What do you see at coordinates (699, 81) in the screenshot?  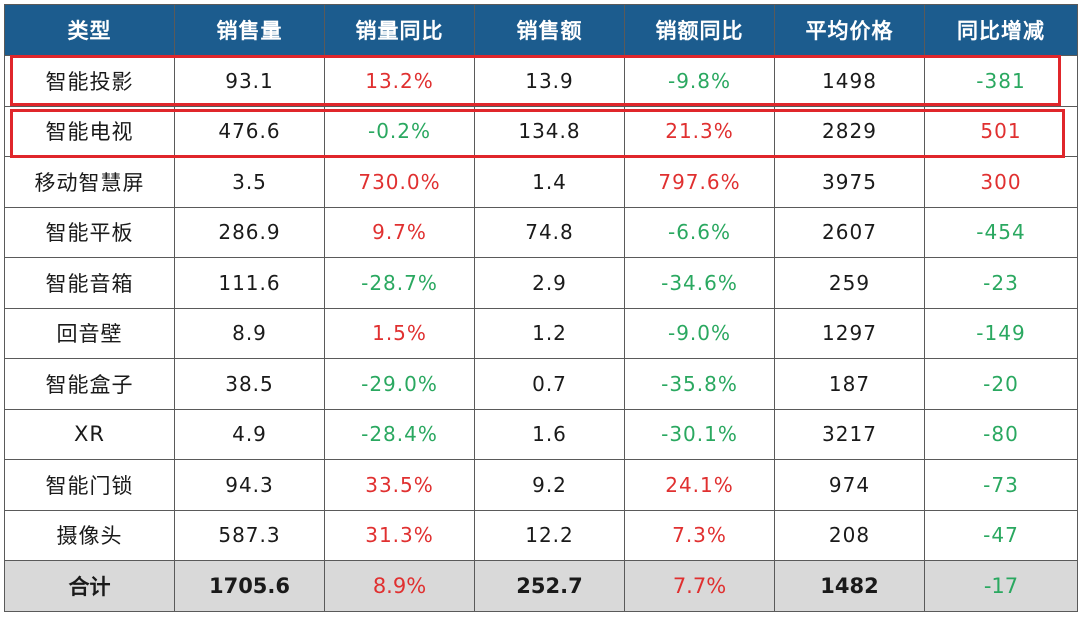 I see `amount-yoy-cell: -9.8%` at bounding box center [699, 81].